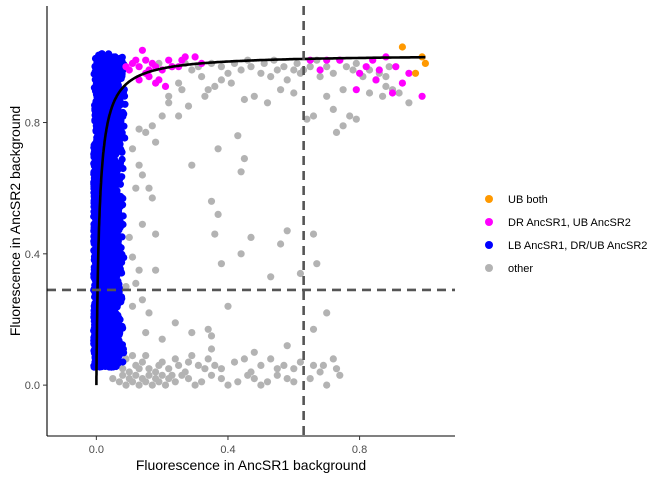  What do you see at coordinates (359, 450) in the screenshot?
I see `x-tick-label: 0.8` at bounding box center [359, 450].